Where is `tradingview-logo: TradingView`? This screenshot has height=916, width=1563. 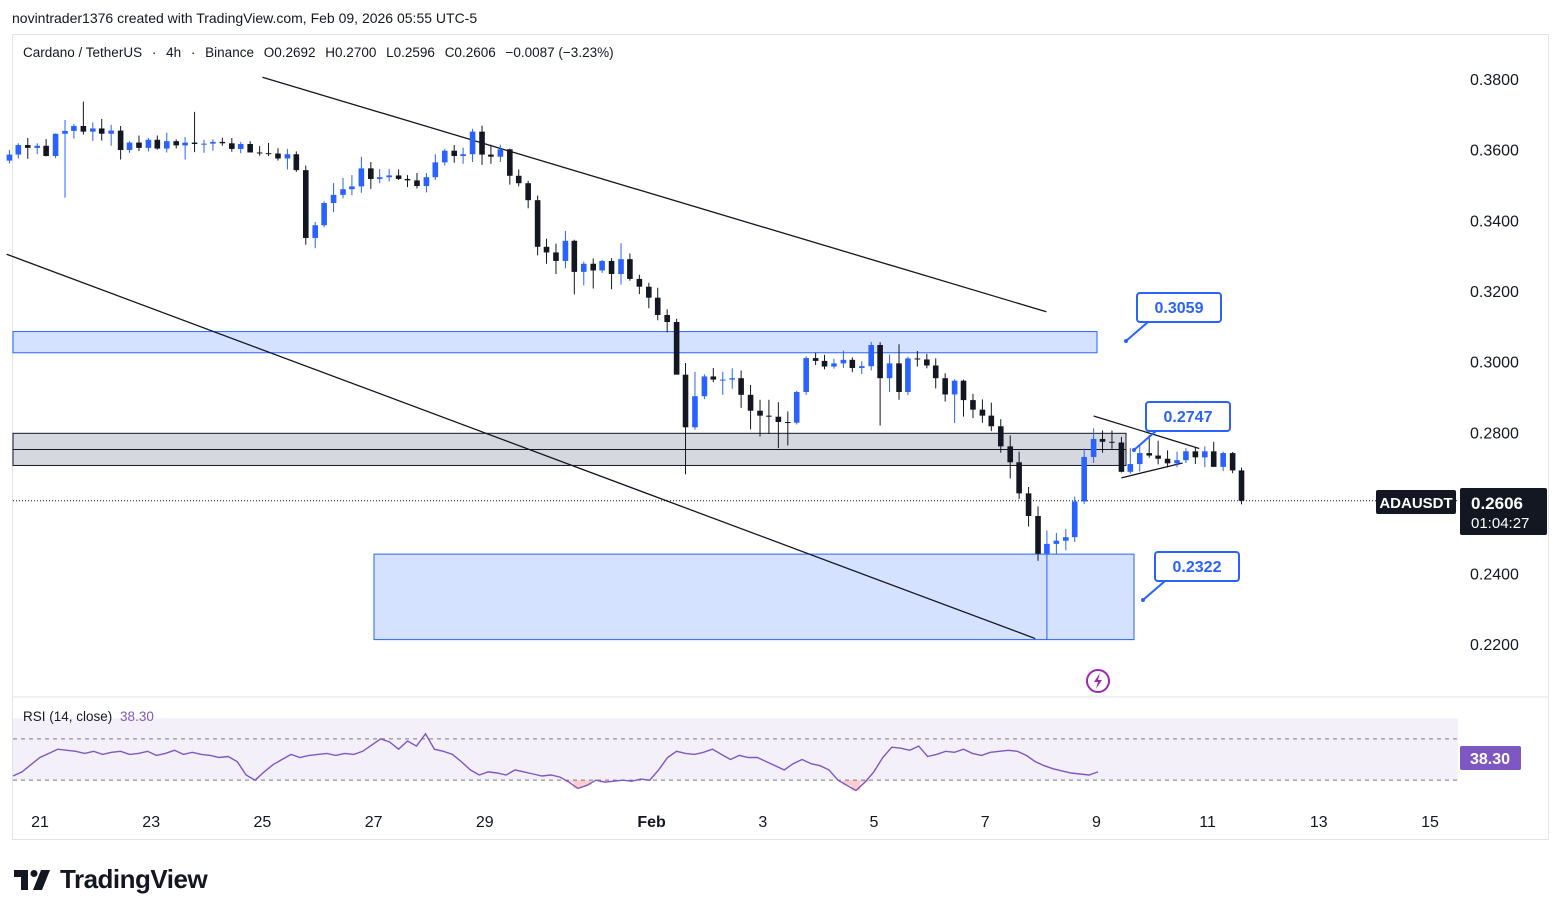
tradingview-logo: TradingView is located at coordinates (111, 879).